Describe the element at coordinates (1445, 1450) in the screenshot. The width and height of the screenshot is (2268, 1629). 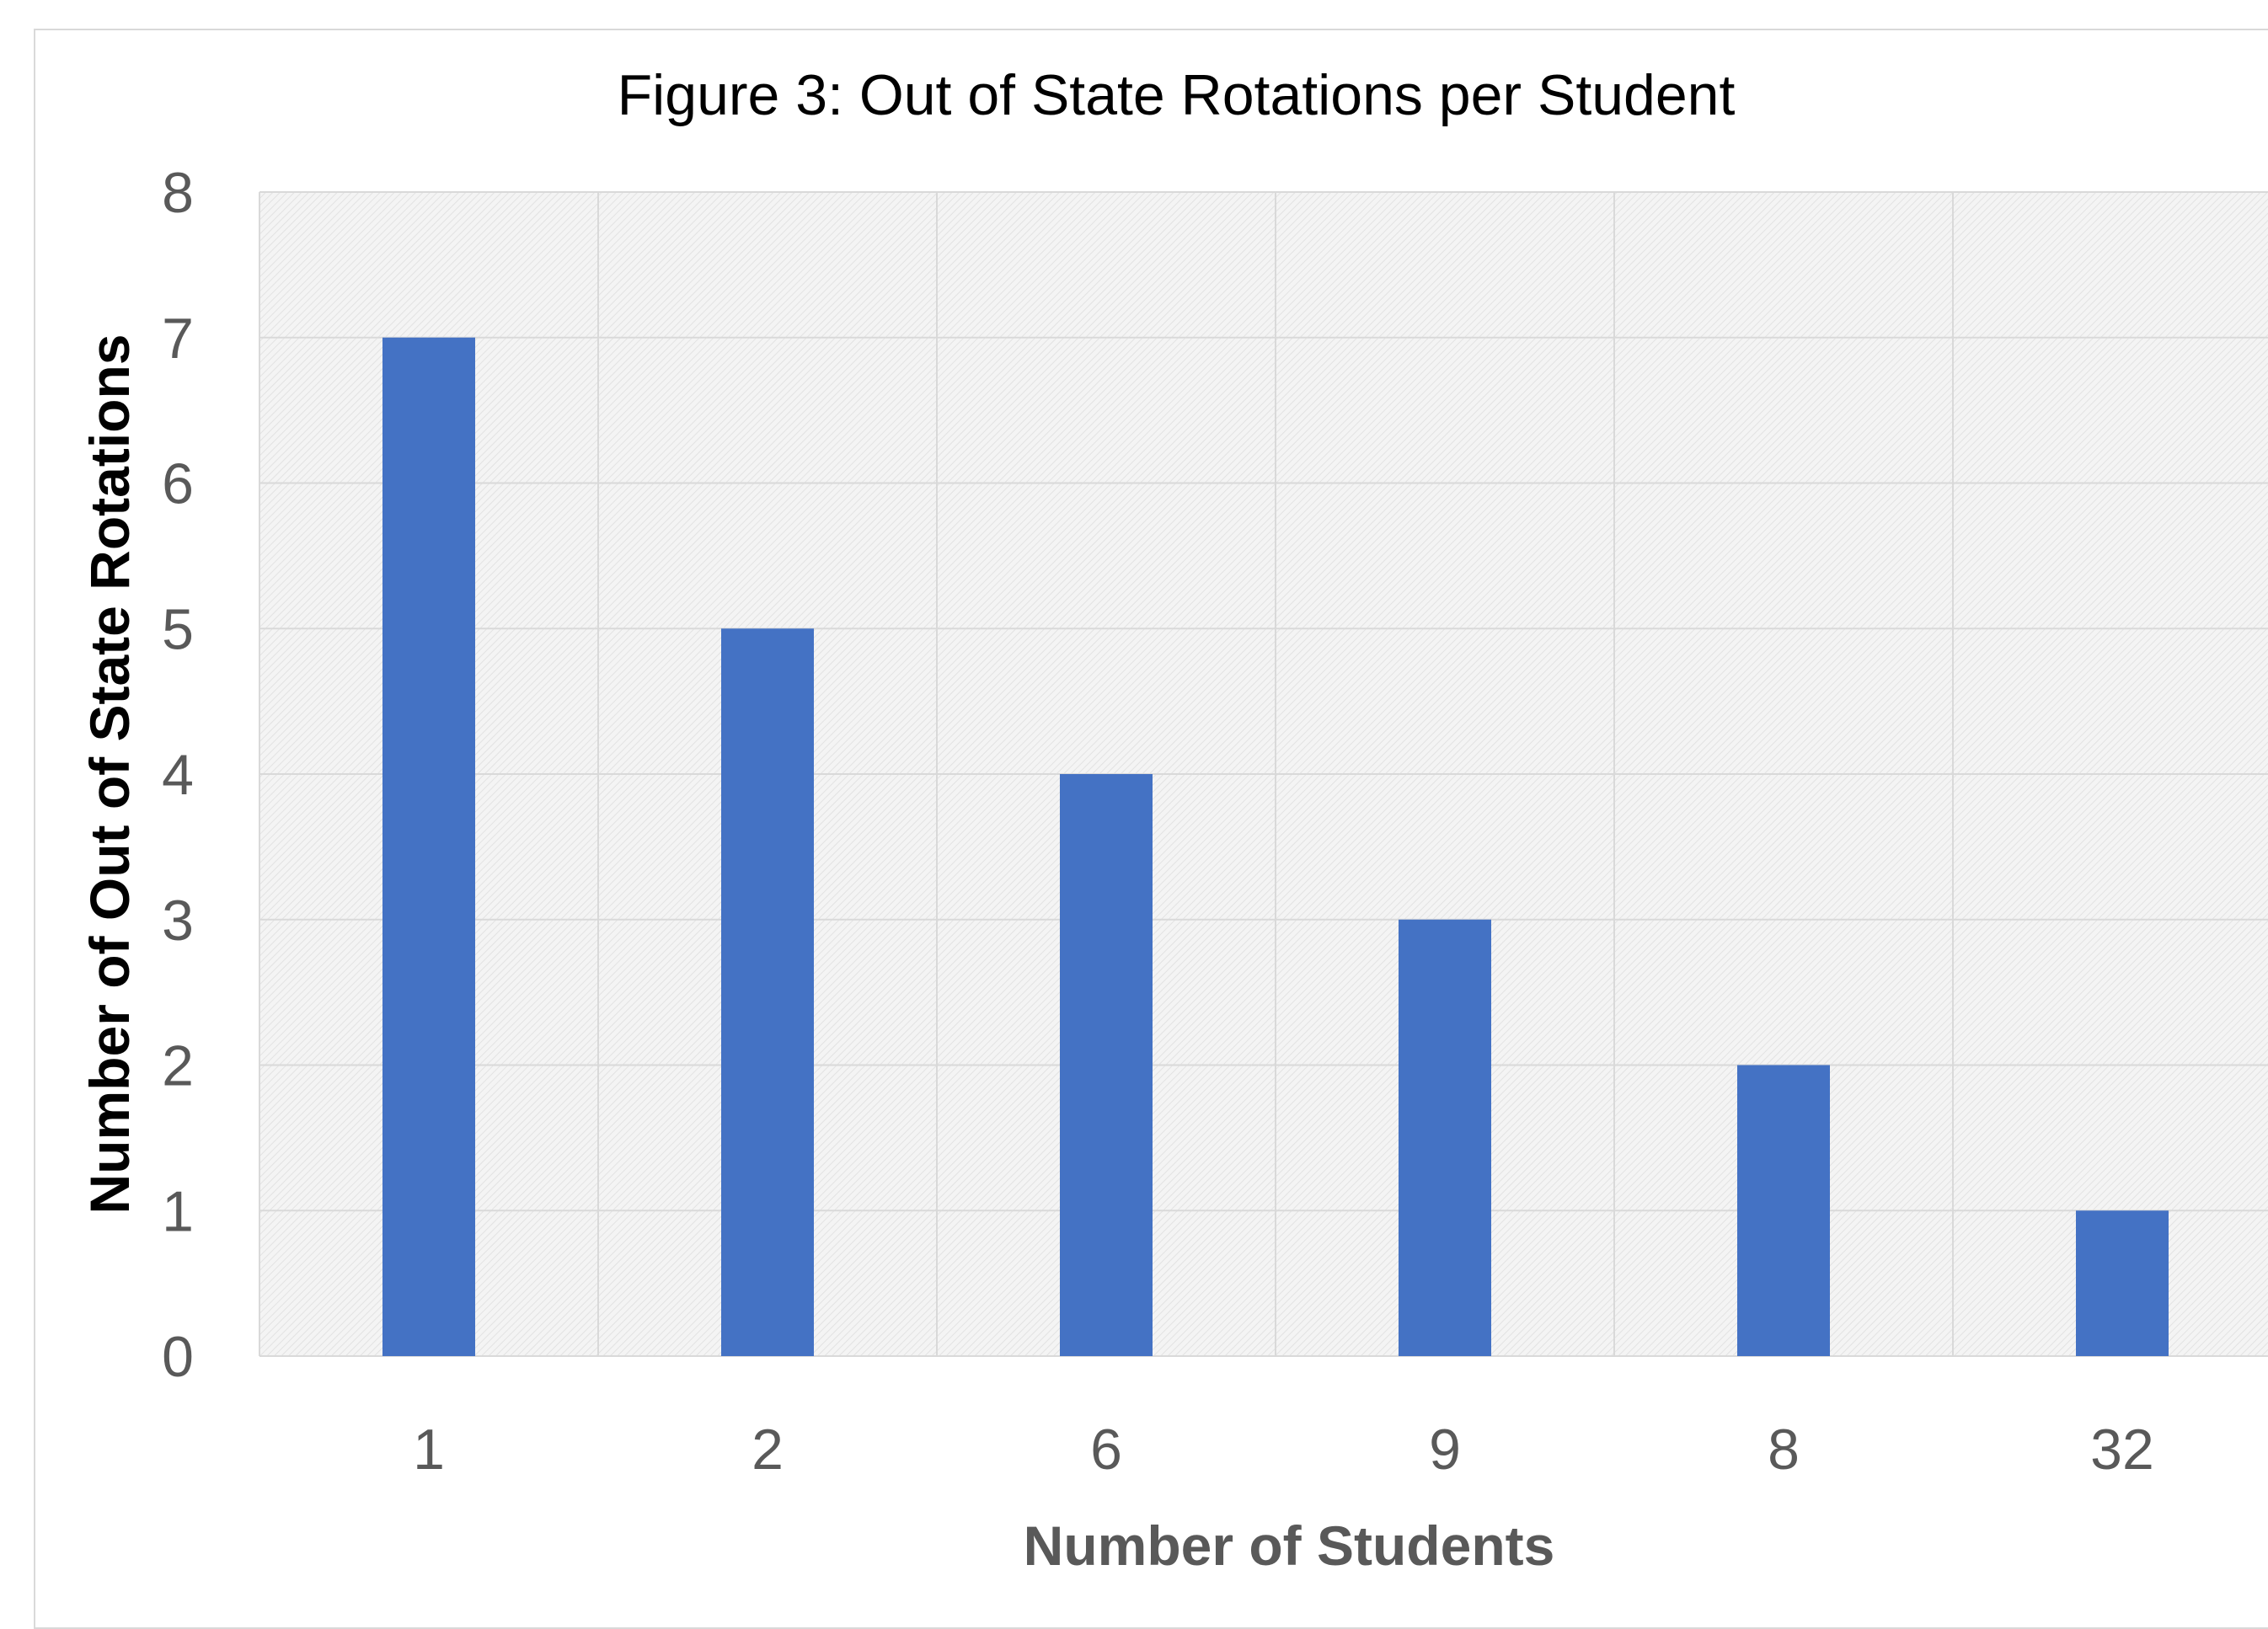
I see `x-tick-label: 9` at that location.